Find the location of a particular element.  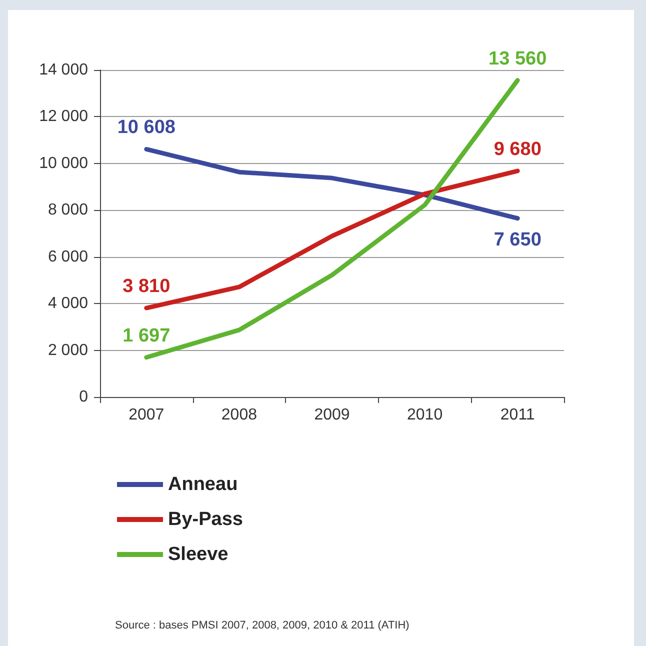

y-tick-label: 6 000 is located at coordinates (68, 257).